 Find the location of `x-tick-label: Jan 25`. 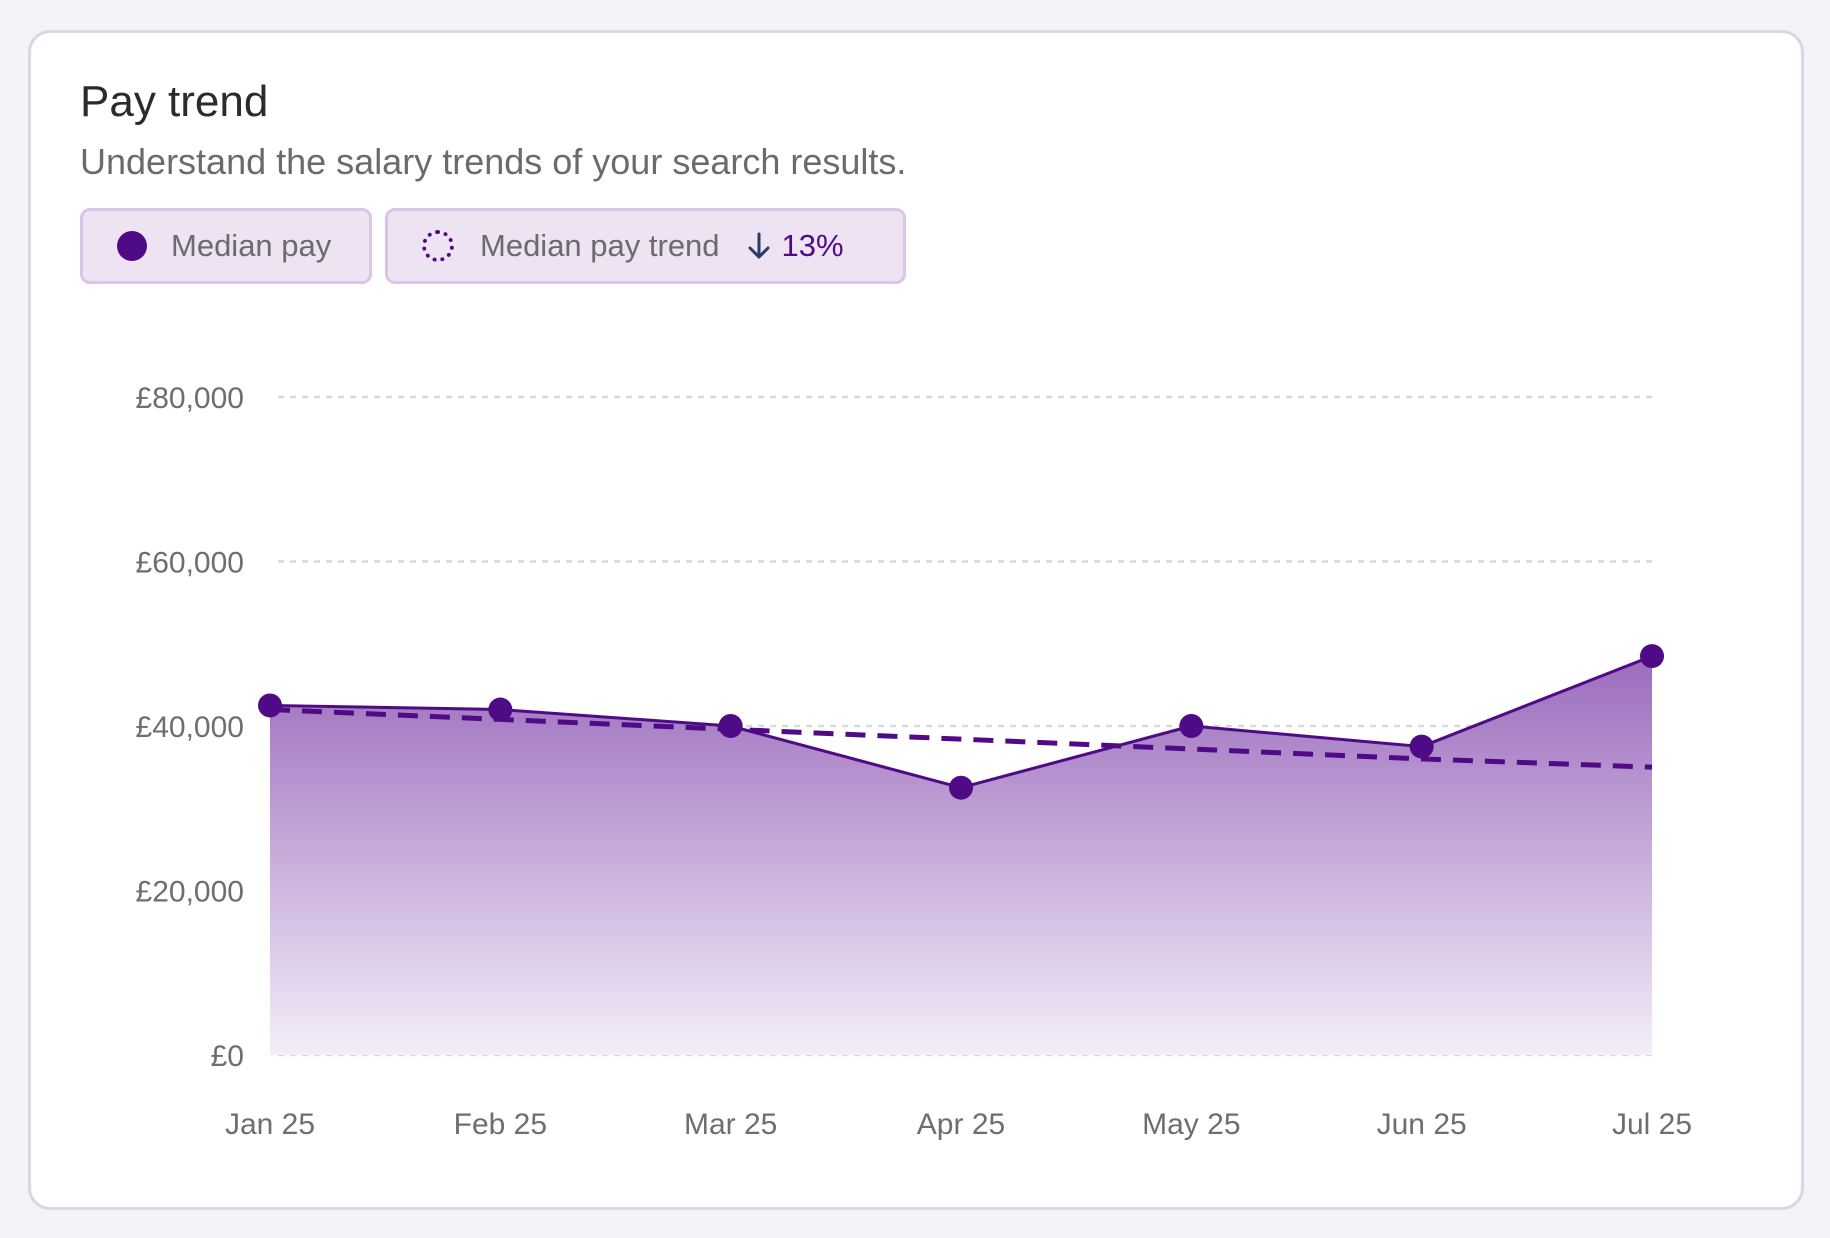

x-tick-label: Jan 25 is located at coordinates (270, 1124).